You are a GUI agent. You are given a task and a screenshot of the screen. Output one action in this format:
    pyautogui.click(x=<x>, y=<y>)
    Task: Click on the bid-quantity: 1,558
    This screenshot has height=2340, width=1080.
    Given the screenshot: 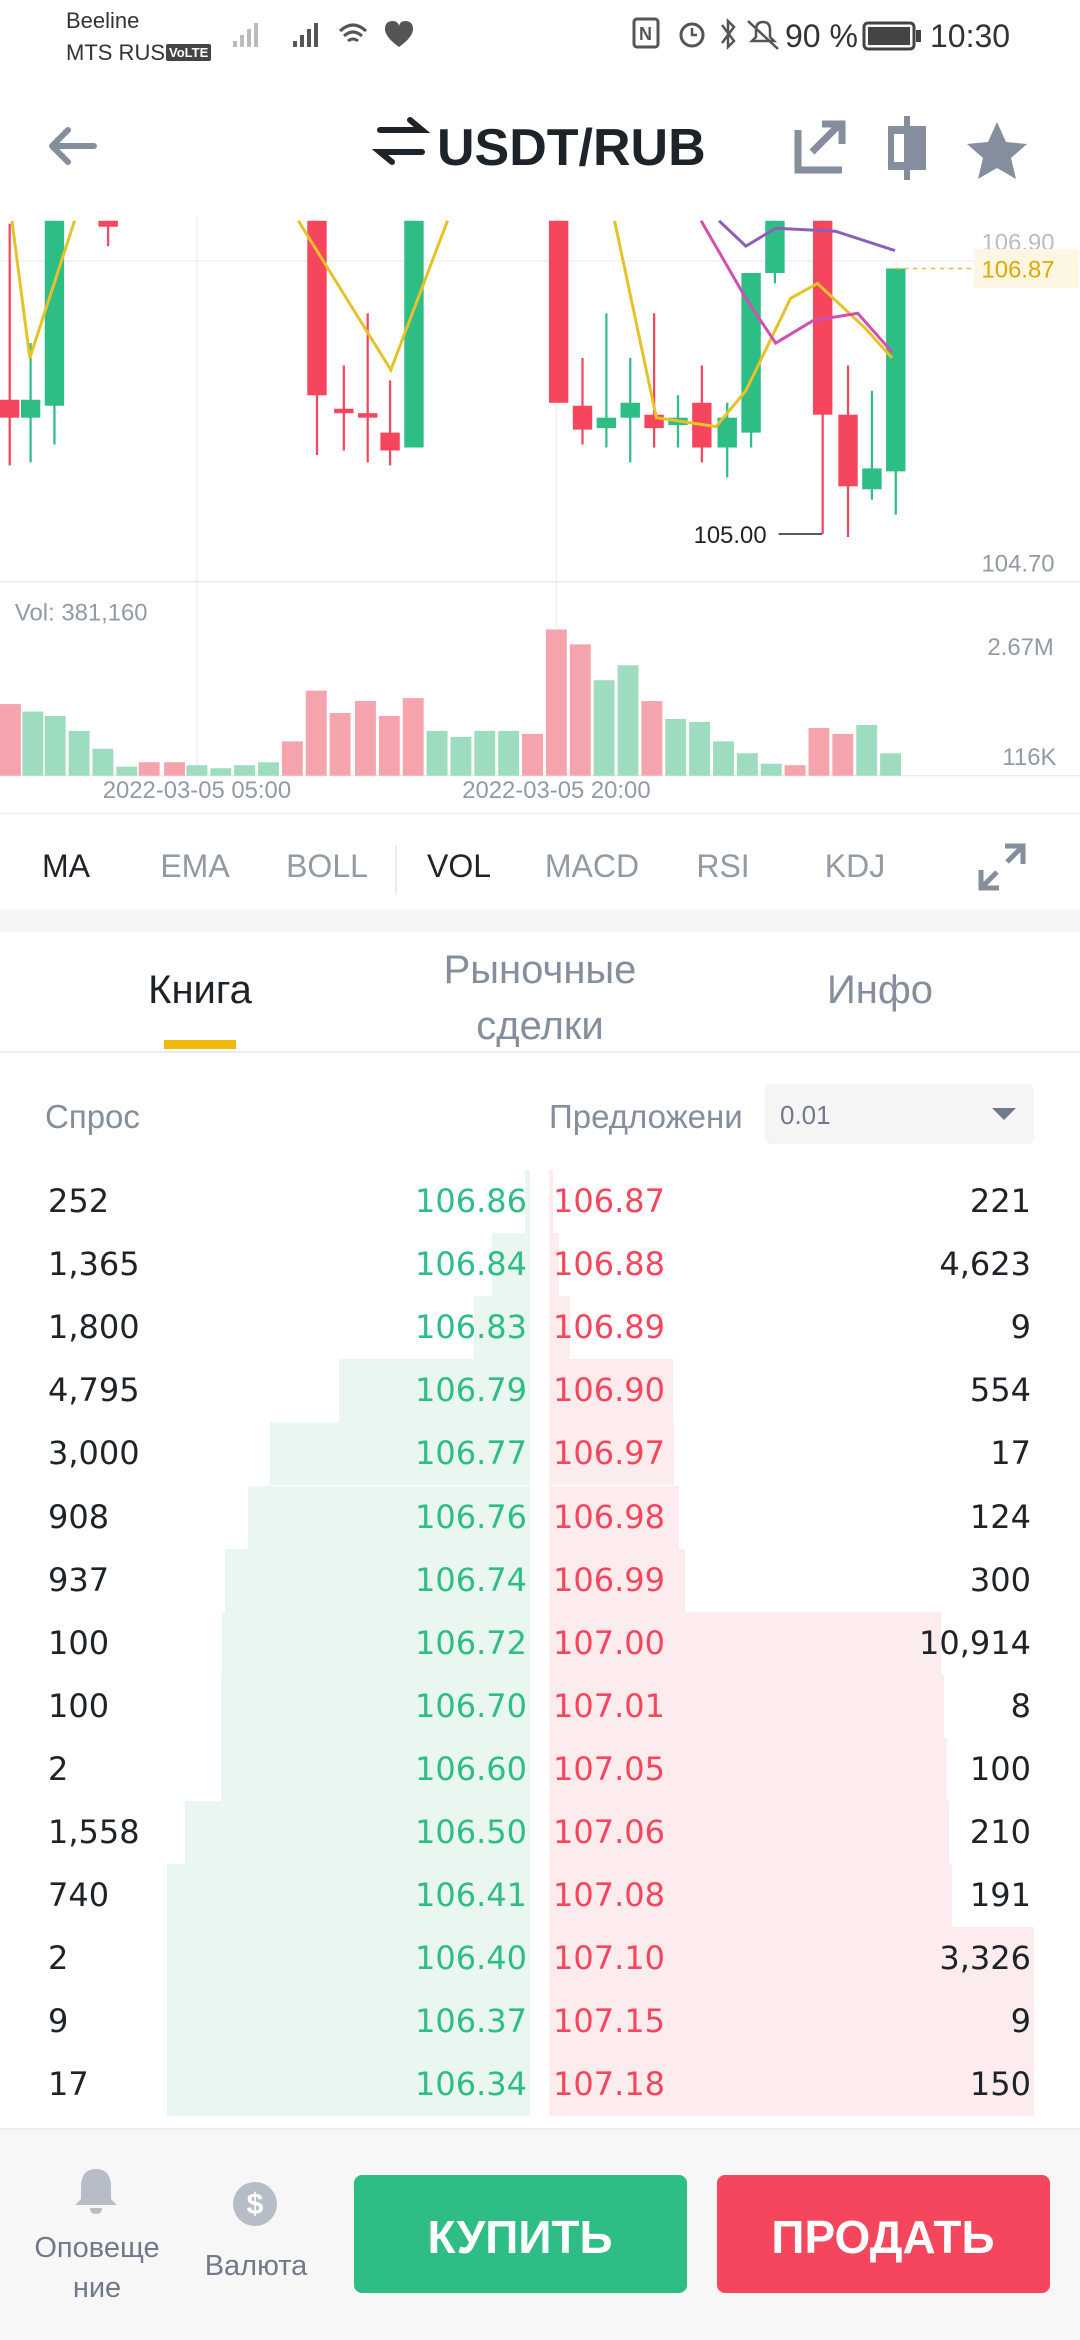 What is the action you would take?
    pyautogui.click(x=94, y=1832)
    